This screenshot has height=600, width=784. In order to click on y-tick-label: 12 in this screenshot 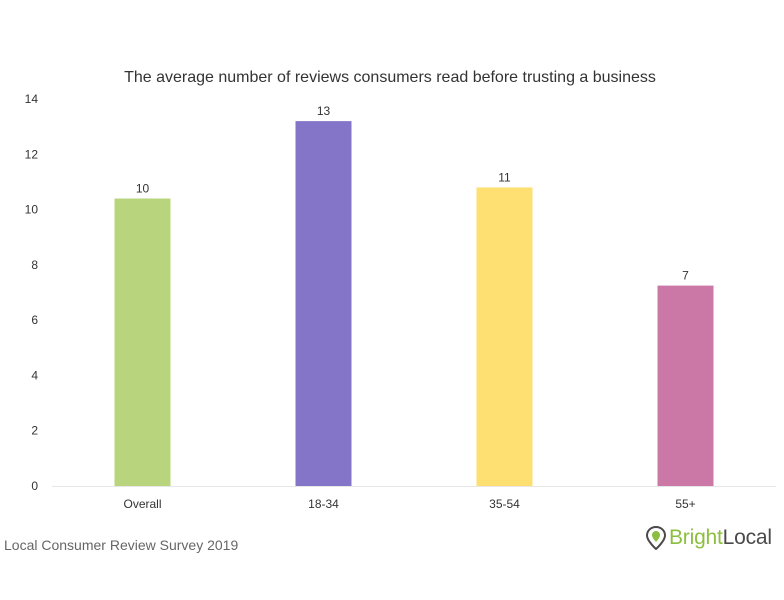, I will do `click(32, 154)`.